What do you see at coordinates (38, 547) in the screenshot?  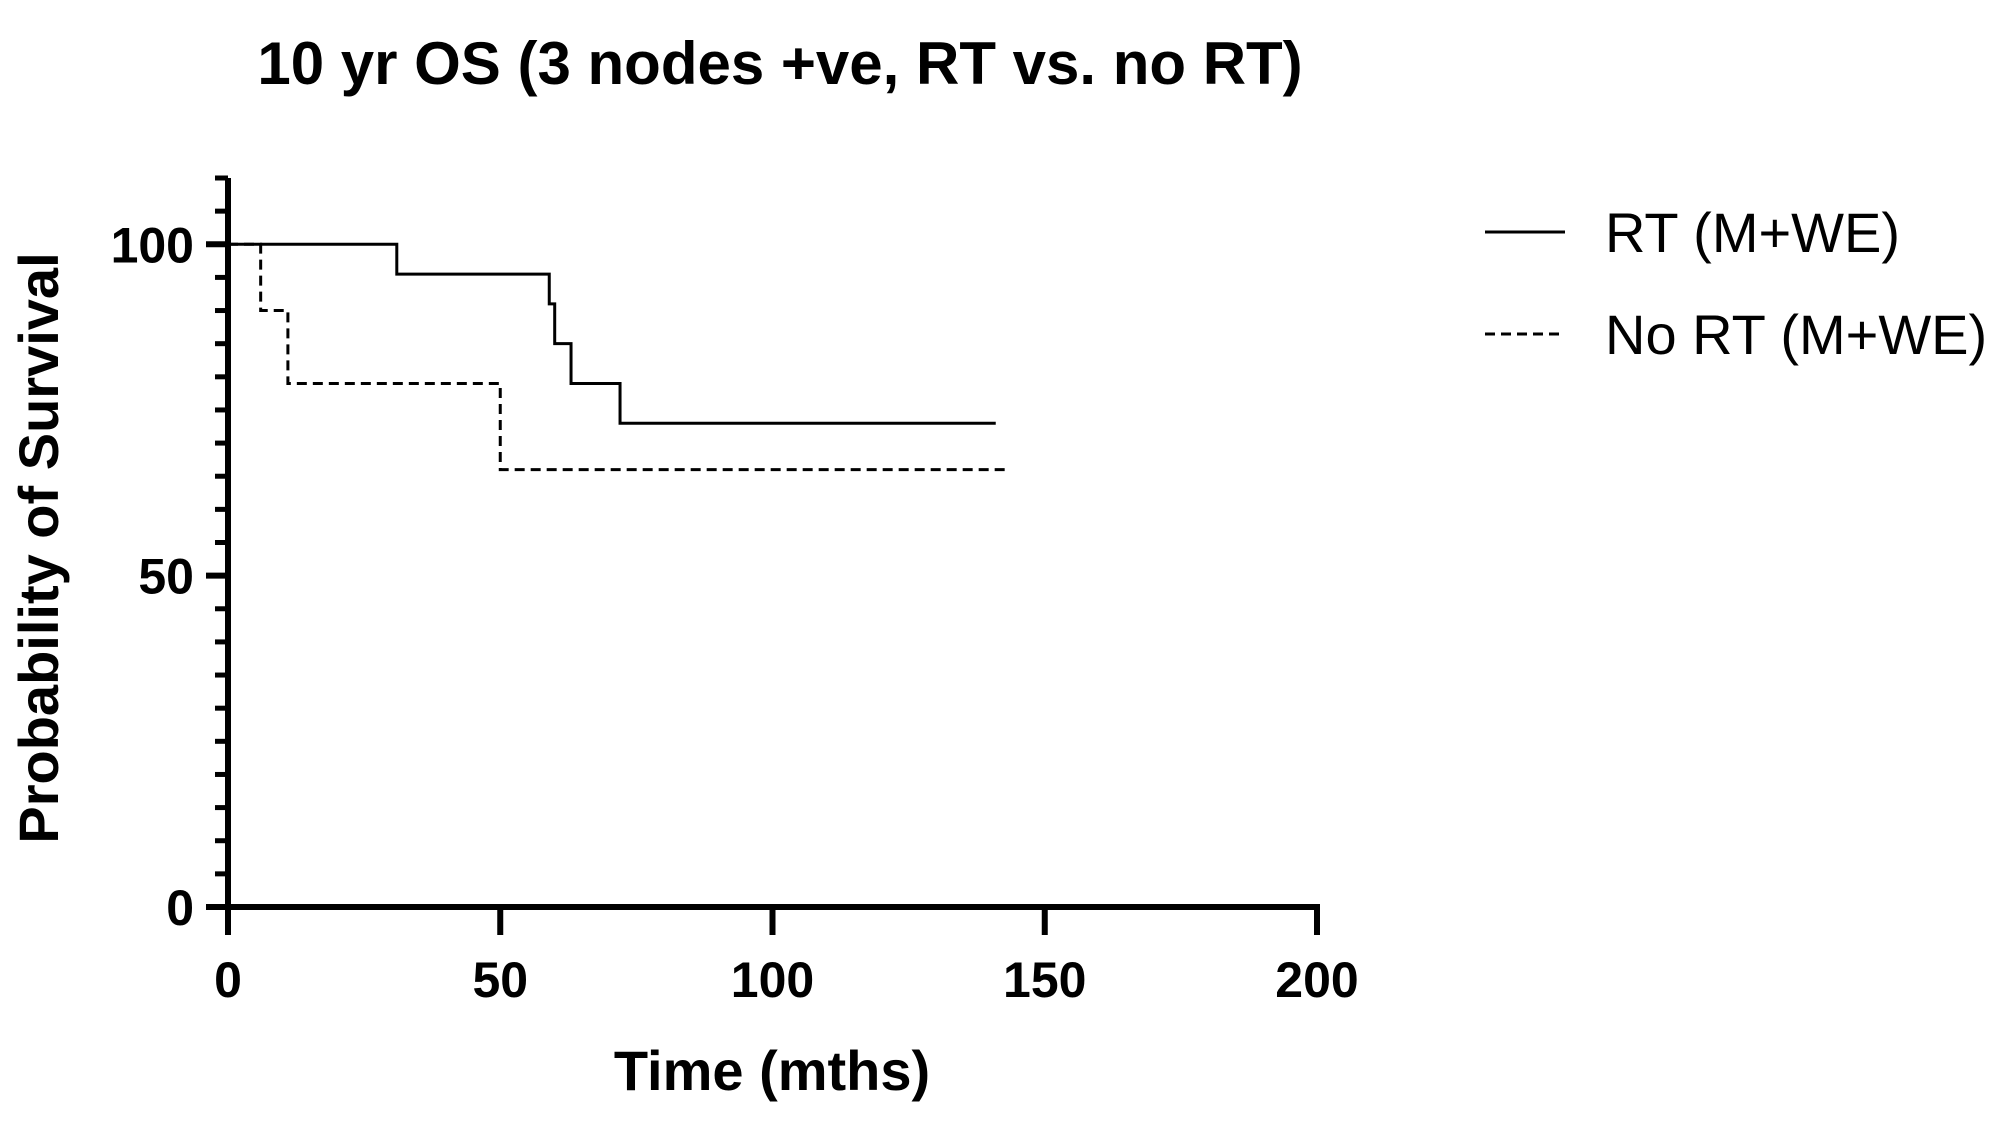 I see `y-axis-title: Probability of Survival` at bounding box center [38, 547].